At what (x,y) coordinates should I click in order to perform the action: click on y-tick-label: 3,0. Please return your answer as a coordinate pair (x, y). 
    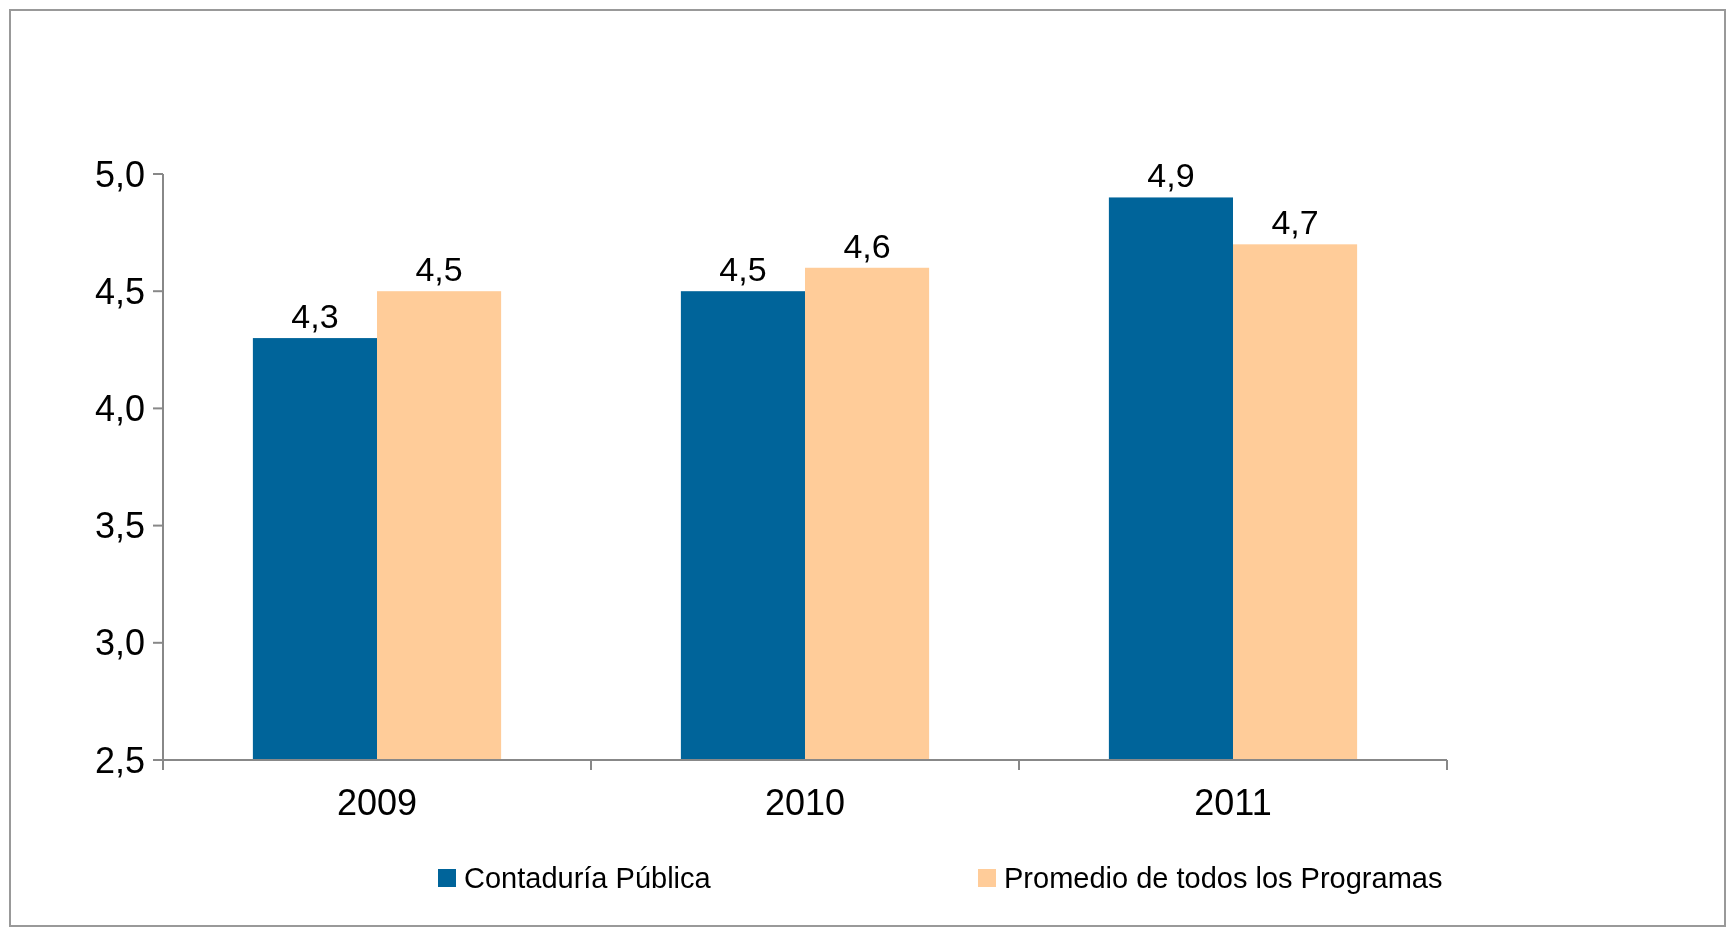
    Looking at the image, I should click on (119, 643).